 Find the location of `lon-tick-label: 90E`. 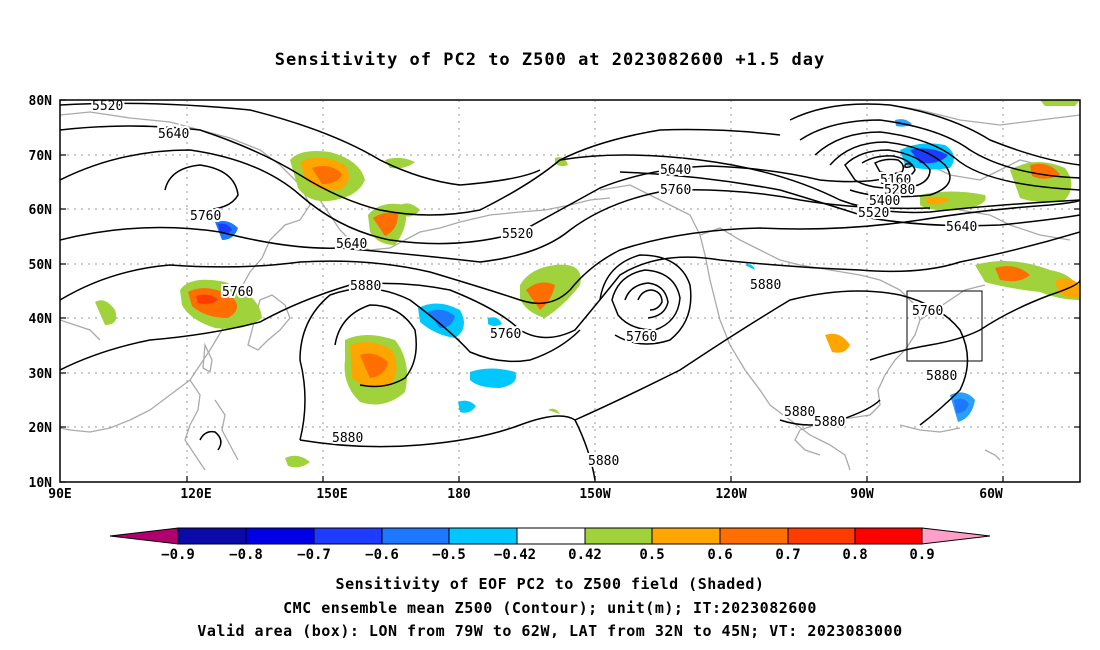

lon-tick-label: 90E is located at coordinates (59, 494).